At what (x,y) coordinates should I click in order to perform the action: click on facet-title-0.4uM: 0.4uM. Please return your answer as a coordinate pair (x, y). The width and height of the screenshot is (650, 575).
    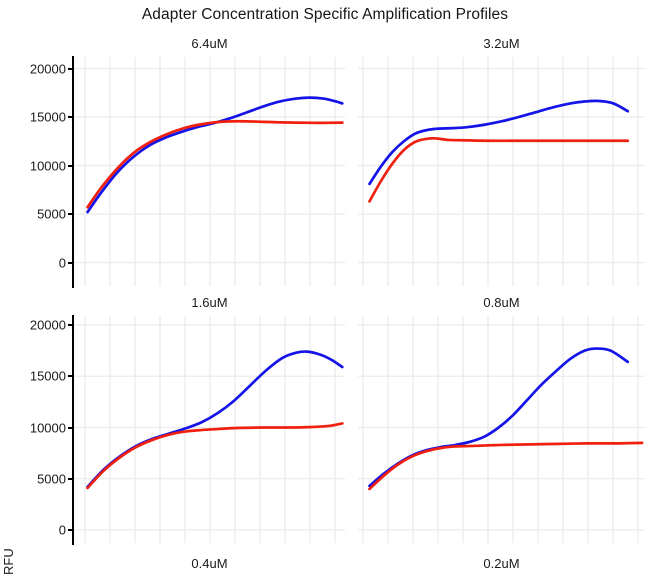
    Looking at the image, I should click on (209, 563).